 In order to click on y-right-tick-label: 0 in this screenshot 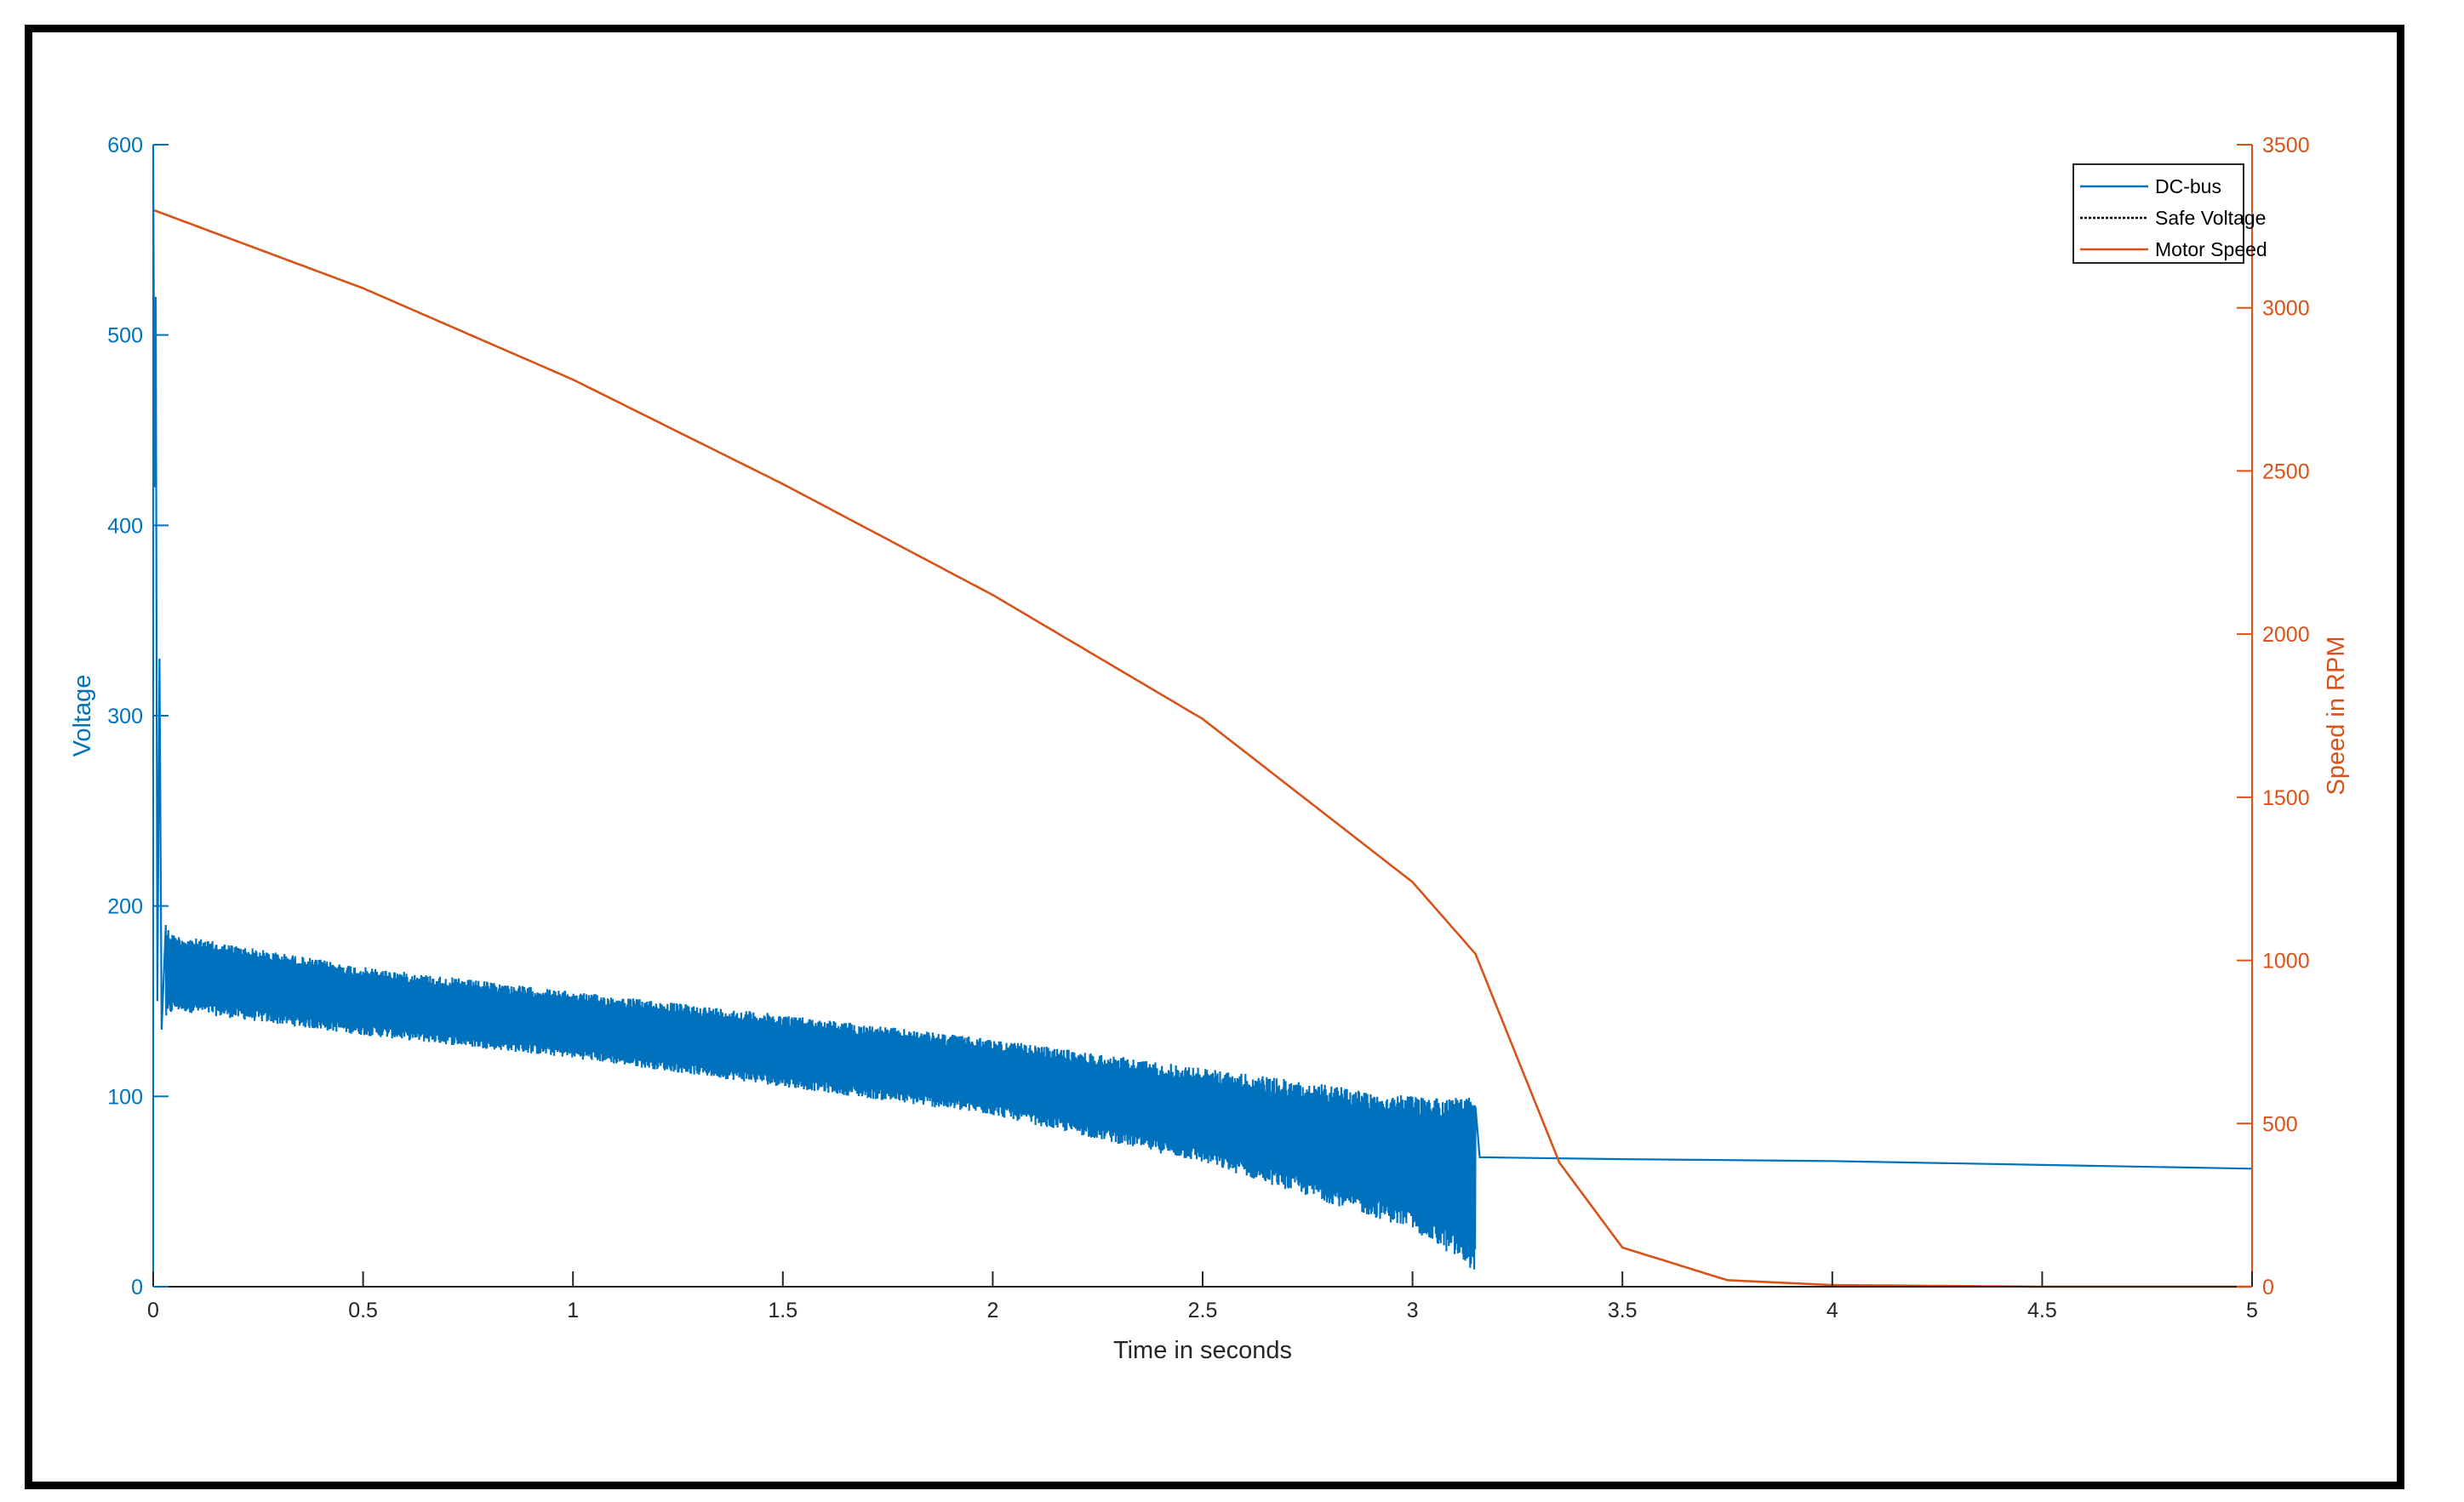, I will do `click(2268, 1287)`.